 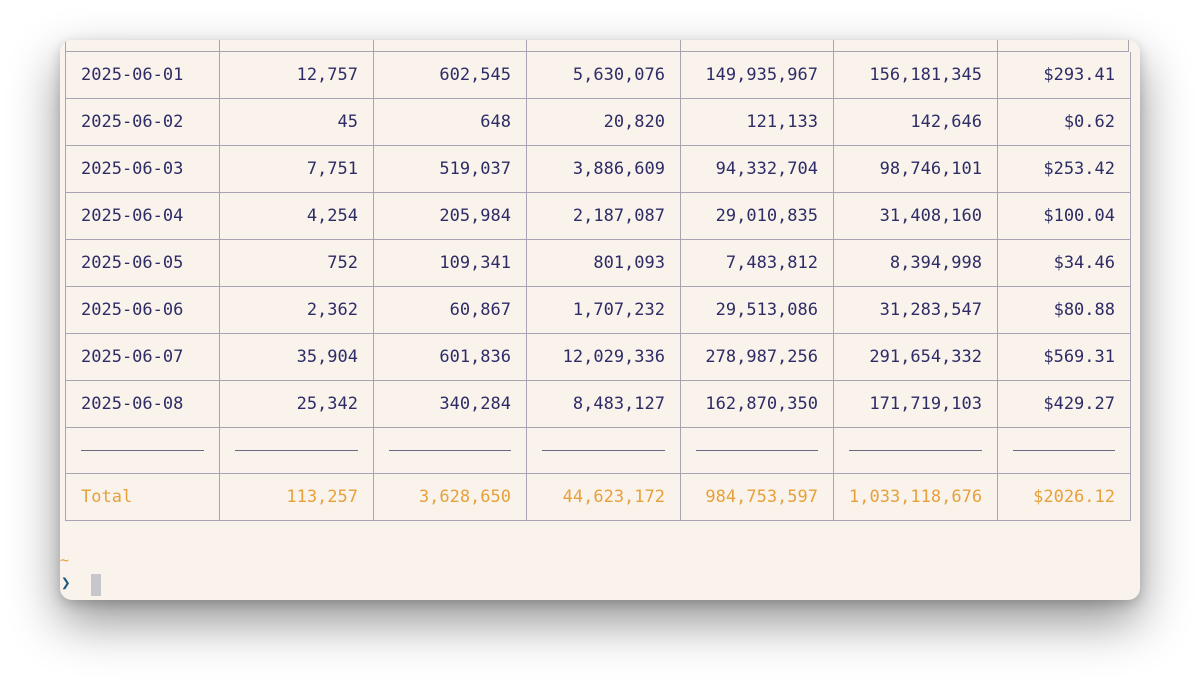 What do you see at coordinates (296, 404) in the screenshot?
I see `table-cell: 25,342` at bounding box center [296, 404].